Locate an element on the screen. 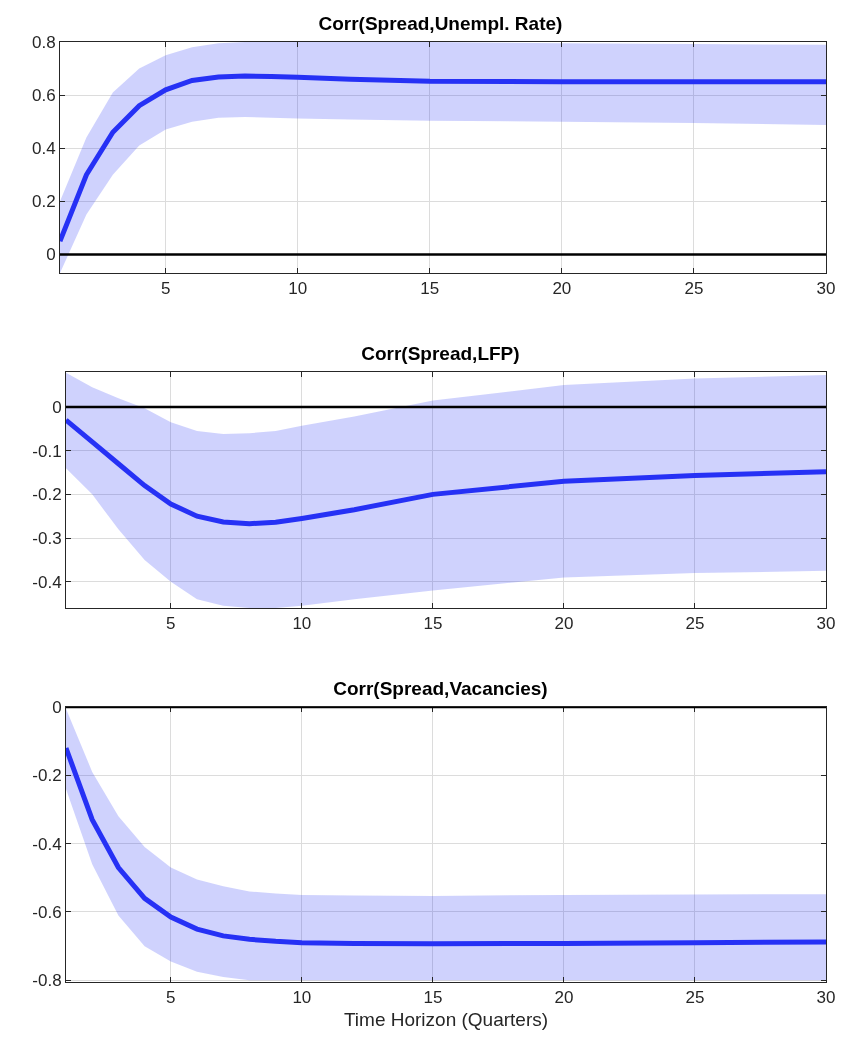 Image resolution: width=847 pixels, height=1060 pixels. y-tick-label: -0.1 is located at coordinates (47, 451).